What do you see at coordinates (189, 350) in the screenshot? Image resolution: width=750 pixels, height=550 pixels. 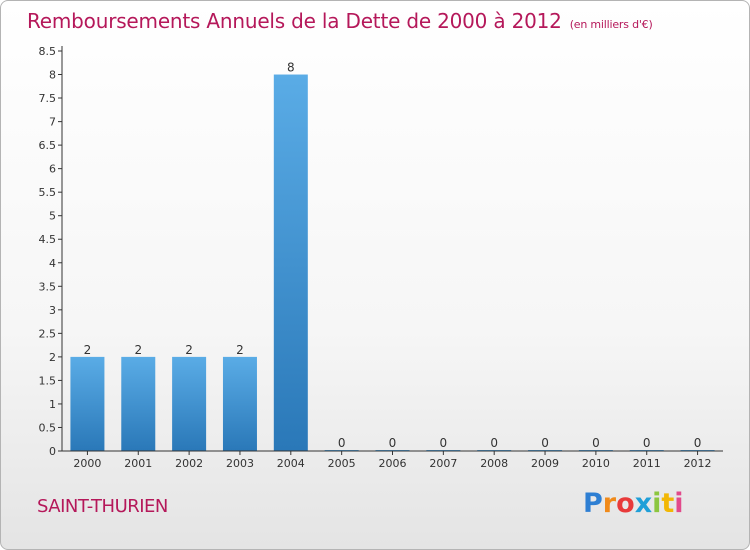 I see `data-label-2002: 2` at bounding box center [189, 350].